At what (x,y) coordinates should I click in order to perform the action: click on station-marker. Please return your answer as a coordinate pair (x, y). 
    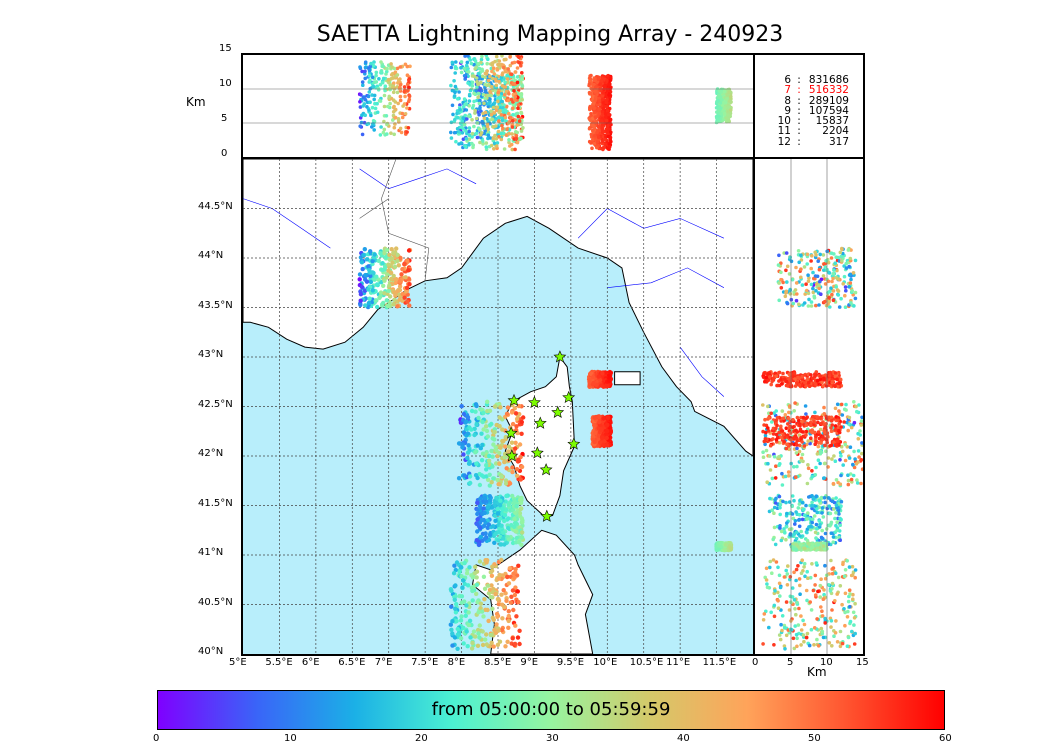
    Looking at the image, I should click on (537, 452).